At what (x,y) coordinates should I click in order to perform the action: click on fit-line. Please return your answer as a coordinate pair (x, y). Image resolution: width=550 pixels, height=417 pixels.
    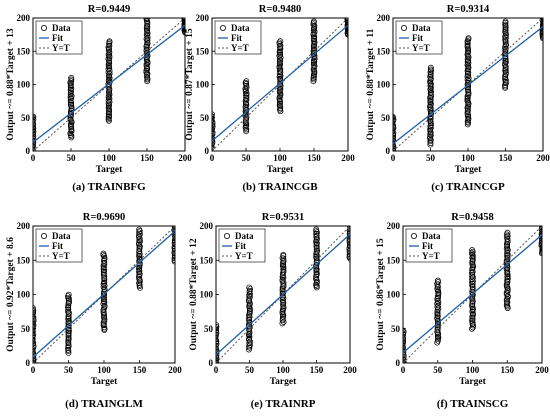
    Looking at the image, I should click on (283, 294).